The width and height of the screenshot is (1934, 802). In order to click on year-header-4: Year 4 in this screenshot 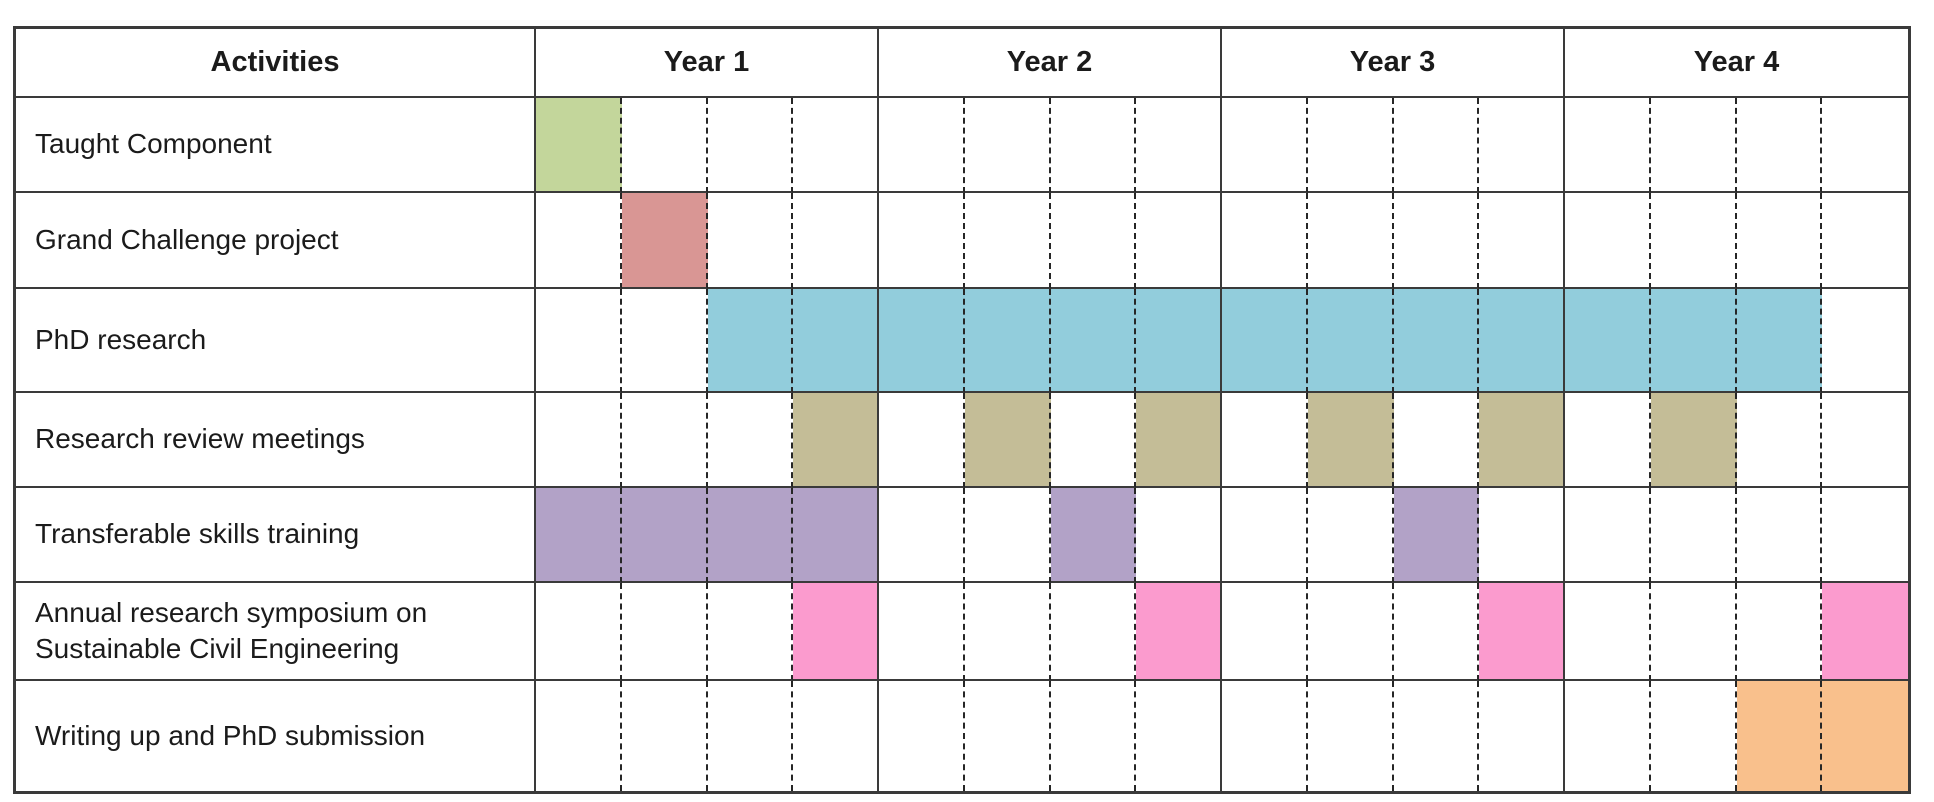, I will do `click(1736, 63)`.